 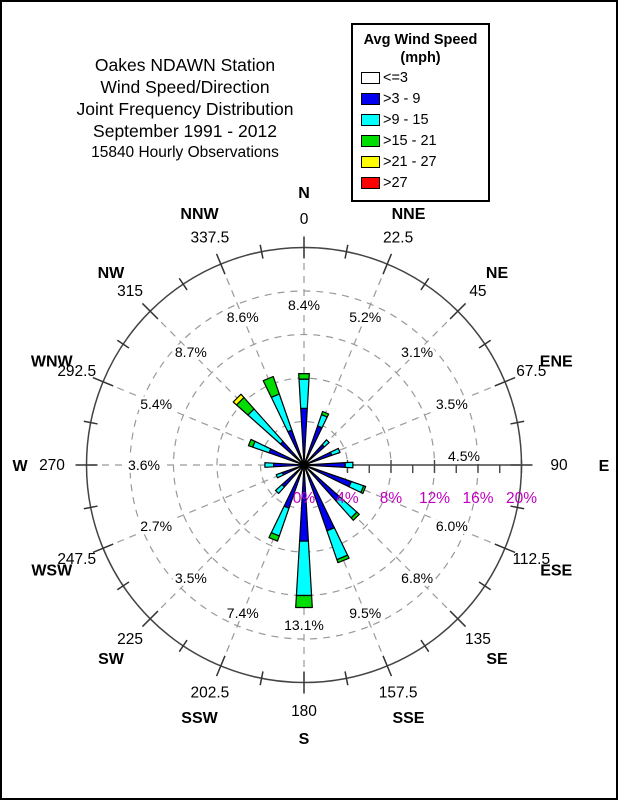 I want to click on grid-spoke-SE, so click(x=381, y=542).